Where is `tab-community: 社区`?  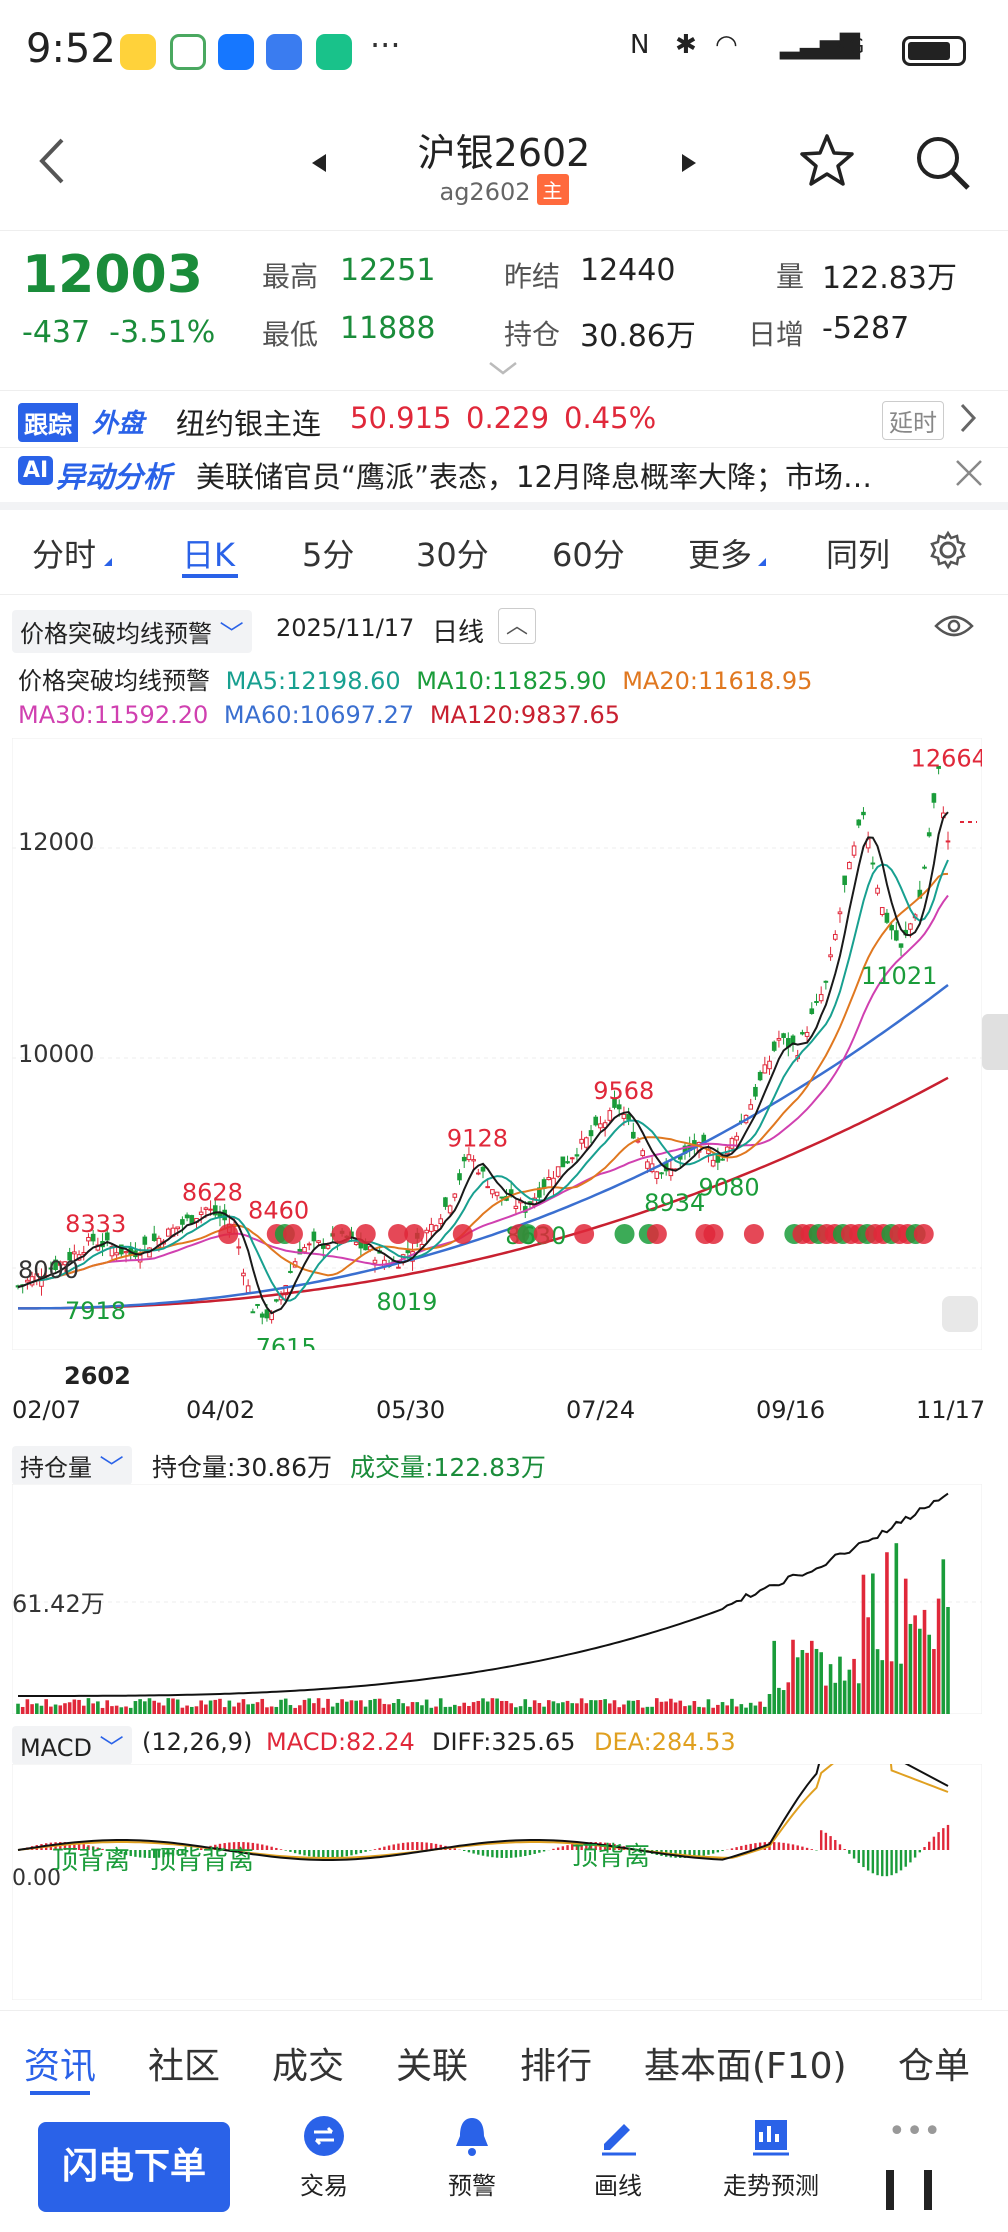
tab-community: 社区 is located at coordinates (184, 2066).